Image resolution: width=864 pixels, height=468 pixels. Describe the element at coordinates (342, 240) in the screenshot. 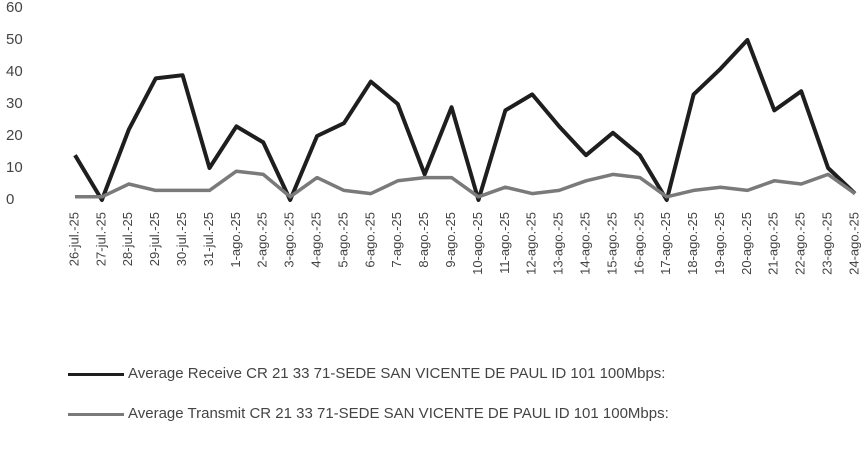

I see `x-tick-label: 5-ago.-25` at that location.